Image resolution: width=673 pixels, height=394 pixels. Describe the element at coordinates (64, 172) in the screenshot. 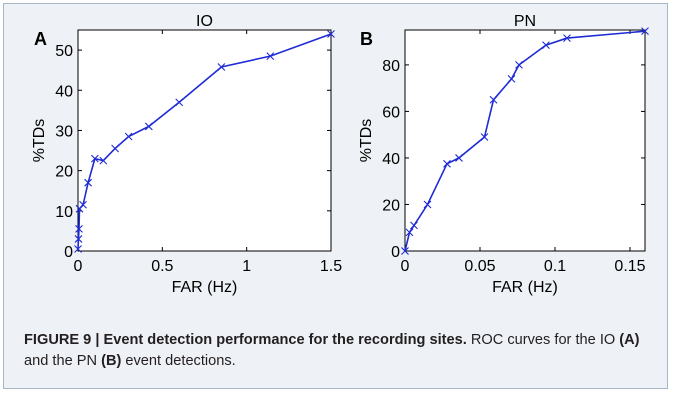

I see `panel-a-y-tick-label: 20` at that location.